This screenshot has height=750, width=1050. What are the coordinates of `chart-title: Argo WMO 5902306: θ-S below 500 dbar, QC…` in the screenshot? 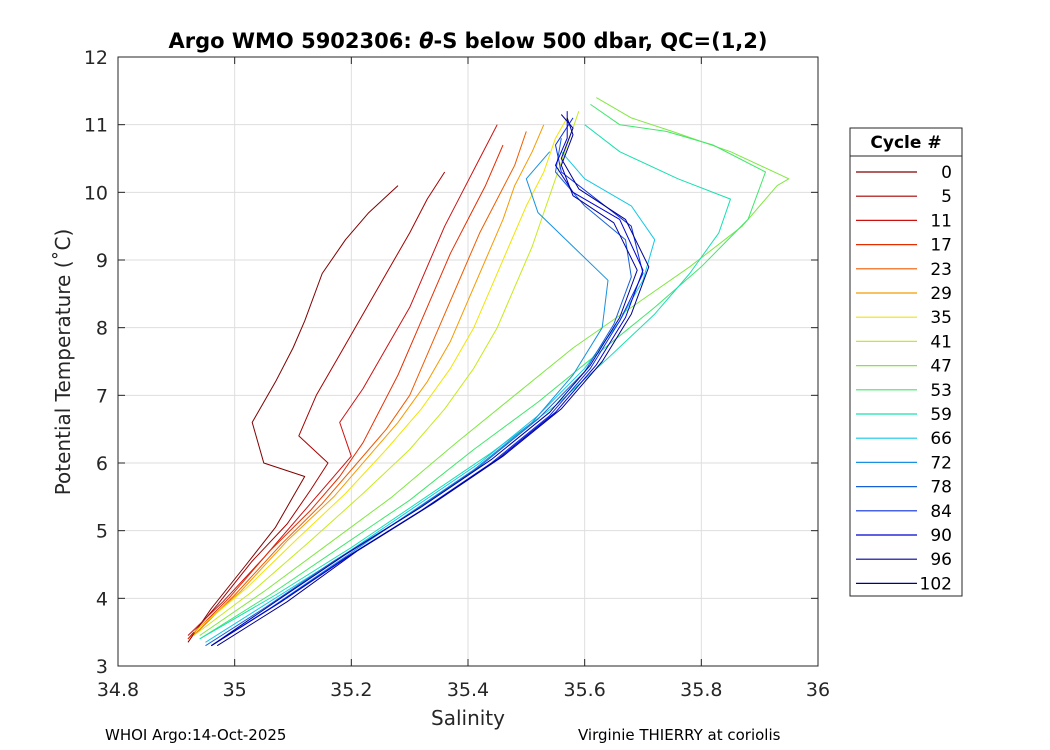 It's located at (467, 41).